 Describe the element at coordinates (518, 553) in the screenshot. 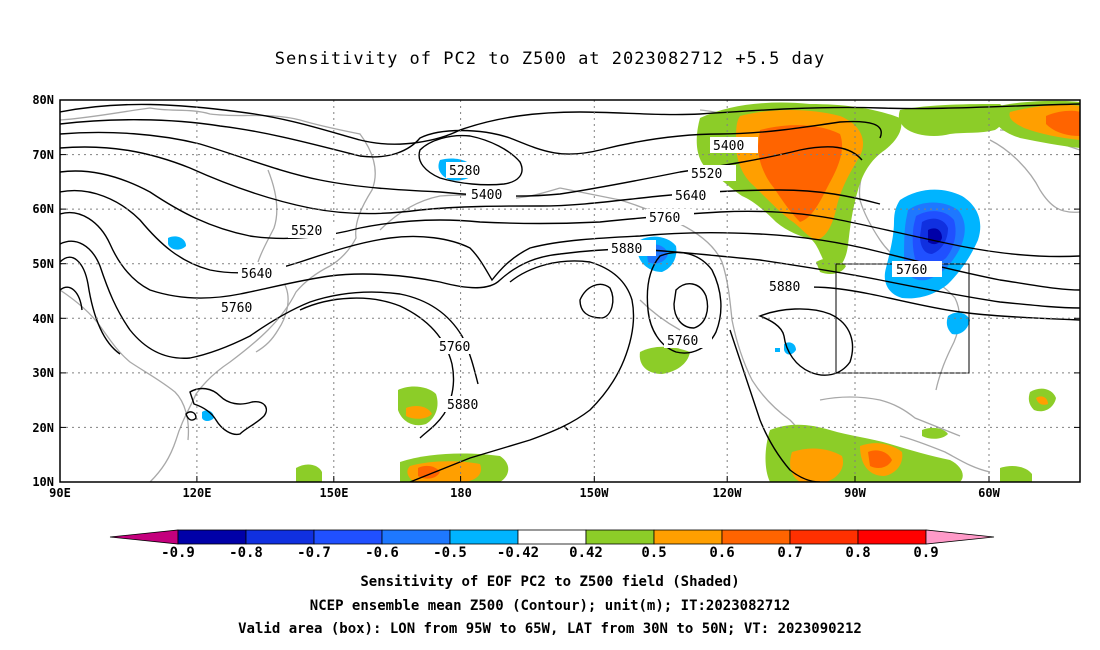

I see `colorbar-tick-label: -0.42` at that location.